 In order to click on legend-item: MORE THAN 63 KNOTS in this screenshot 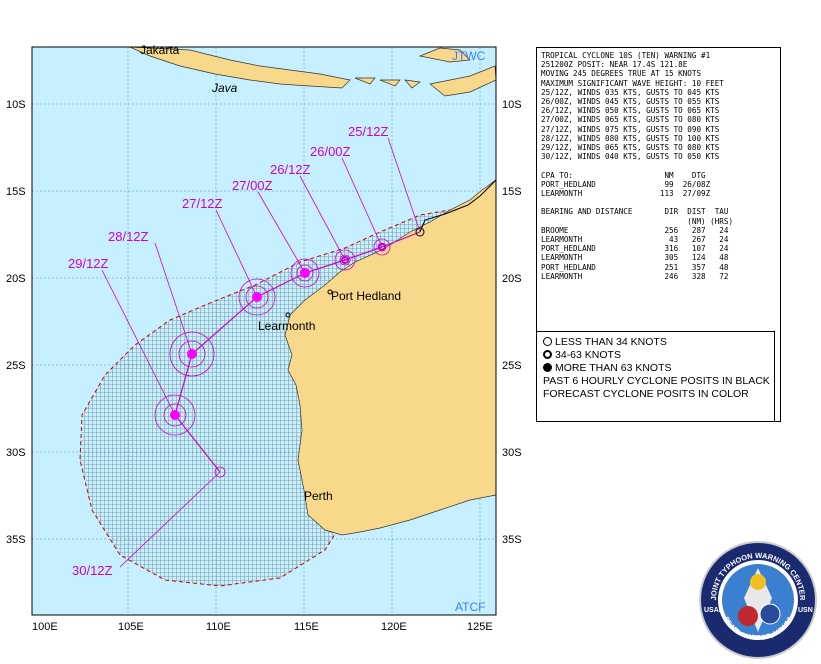, I will do `click(655, 368)`.